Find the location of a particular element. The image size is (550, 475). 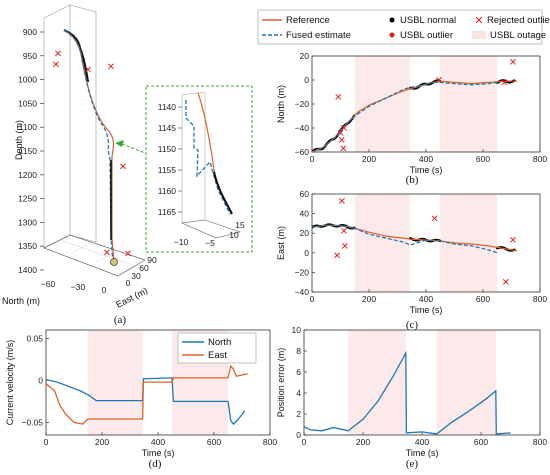

inset-depth-ticks: 1140 1145 1150 1155 1160 1165 is located at coordinates (170, 159).